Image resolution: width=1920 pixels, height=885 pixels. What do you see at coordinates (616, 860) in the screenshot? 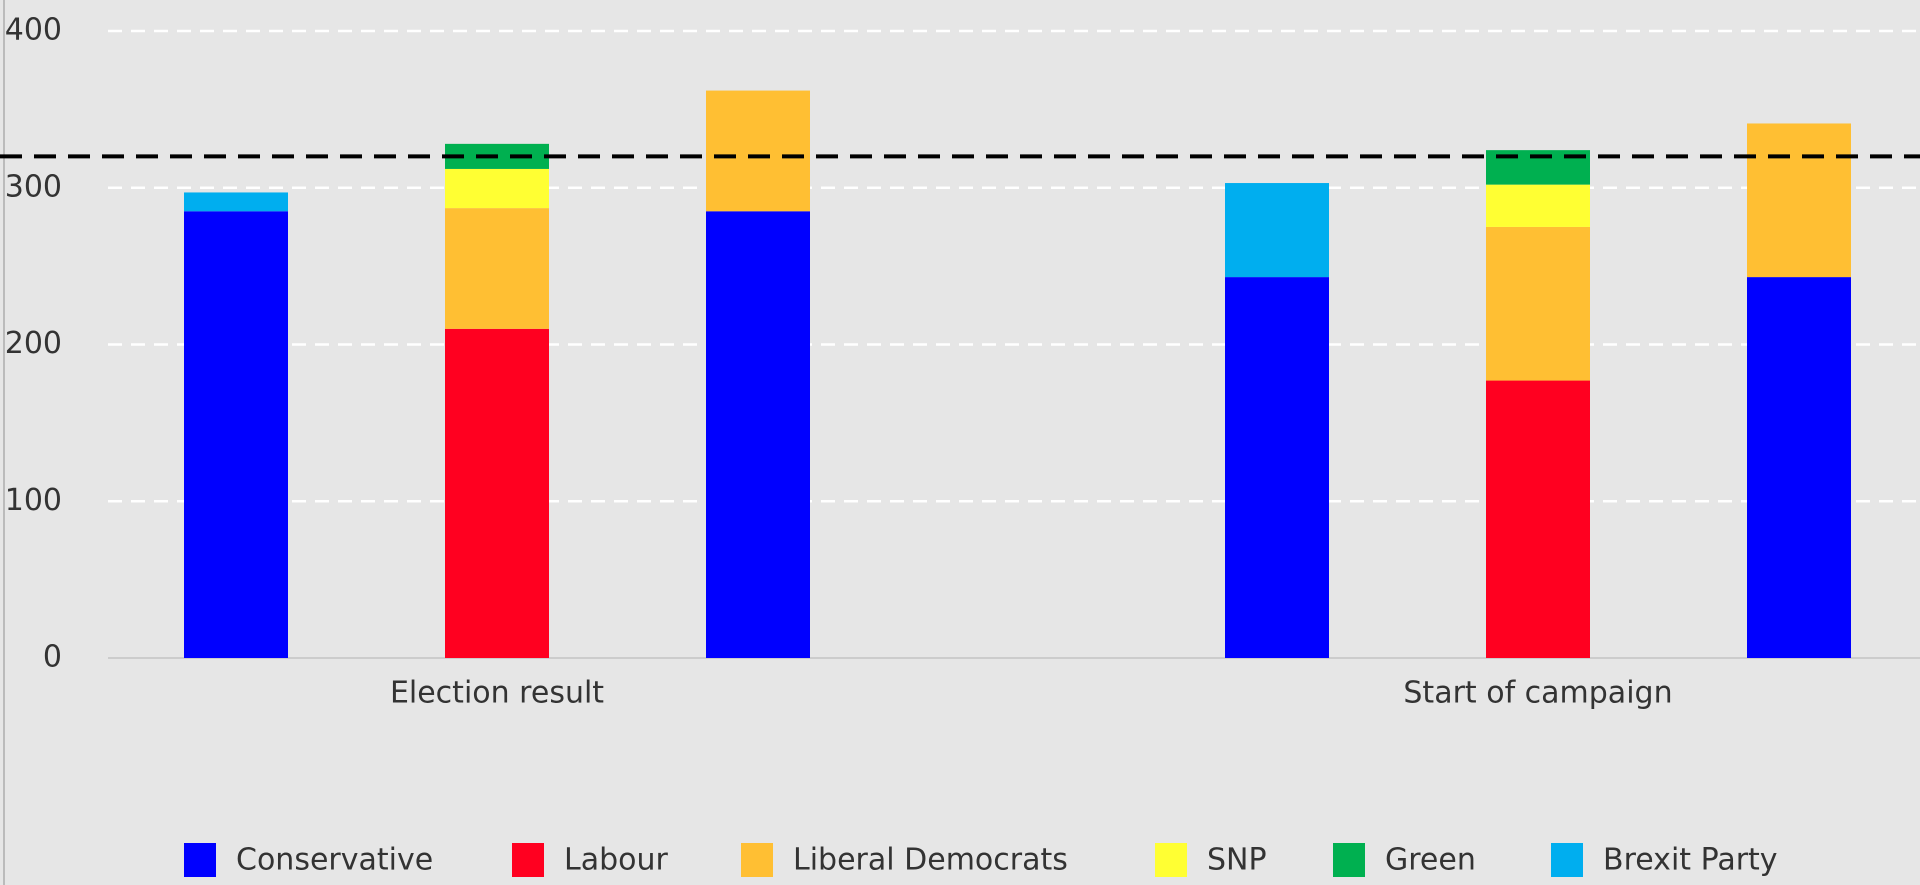
I see `legend-label: Labour` at bounding box center [616, 860].